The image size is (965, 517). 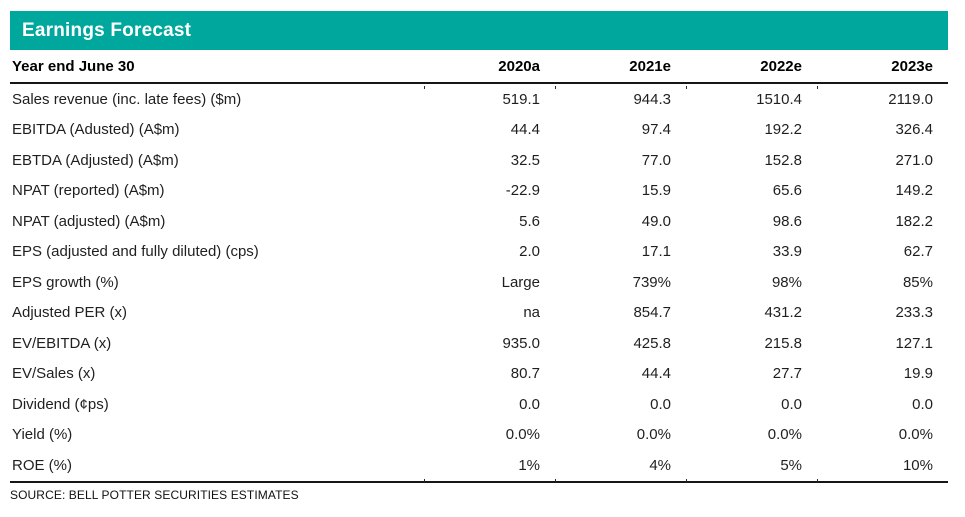 I want to click on cell-value: 215.8, so click(x=783, y=343).